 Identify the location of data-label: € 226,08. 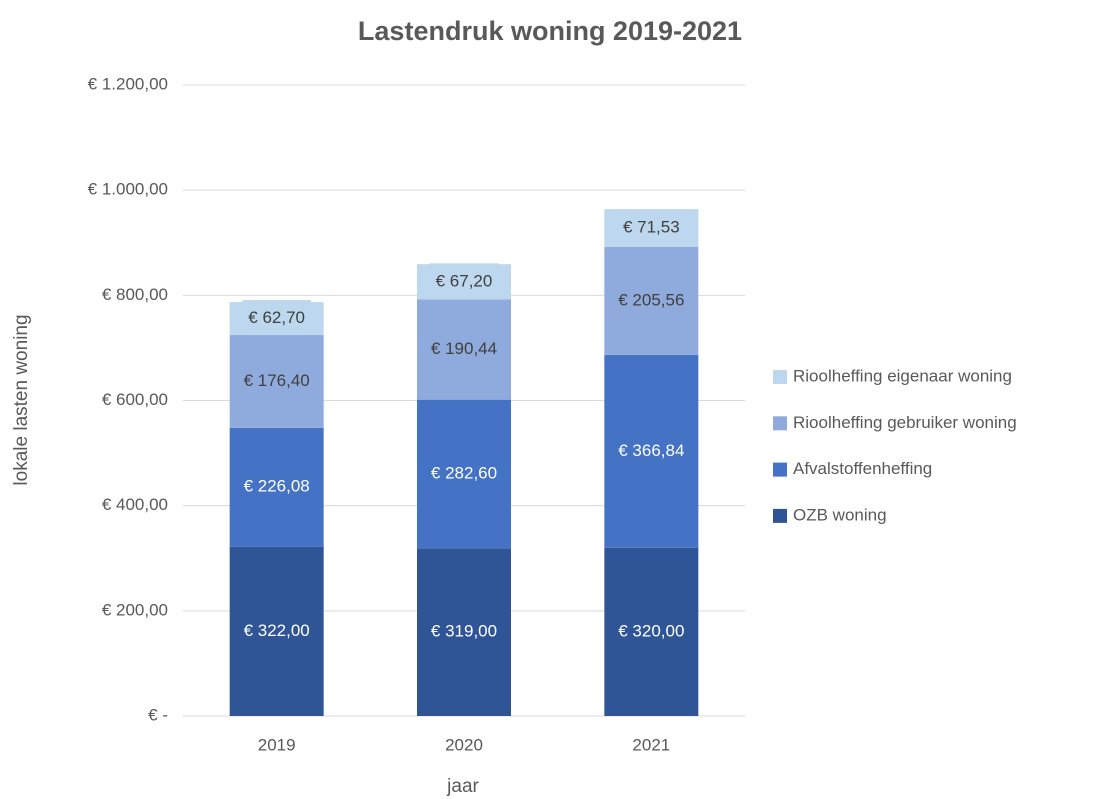
(277, 486).